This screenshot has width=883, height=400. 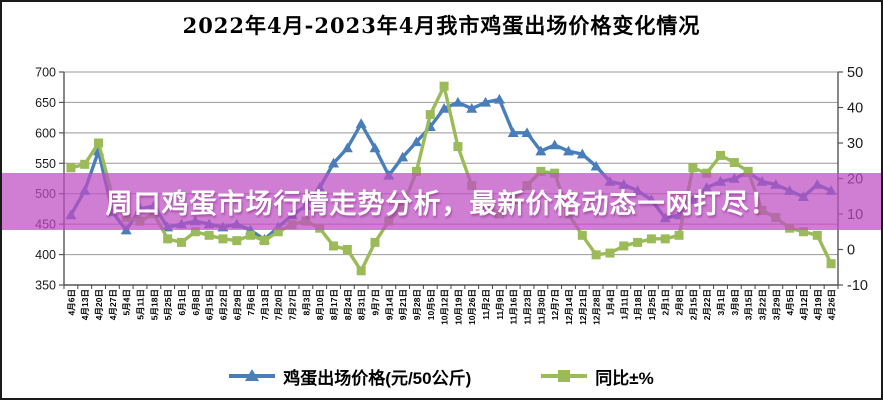 What do you see at coordinates (223, 304) in the screenshot?
I see `x-axis-label: 6月22日` at bounding box center [223, 304].